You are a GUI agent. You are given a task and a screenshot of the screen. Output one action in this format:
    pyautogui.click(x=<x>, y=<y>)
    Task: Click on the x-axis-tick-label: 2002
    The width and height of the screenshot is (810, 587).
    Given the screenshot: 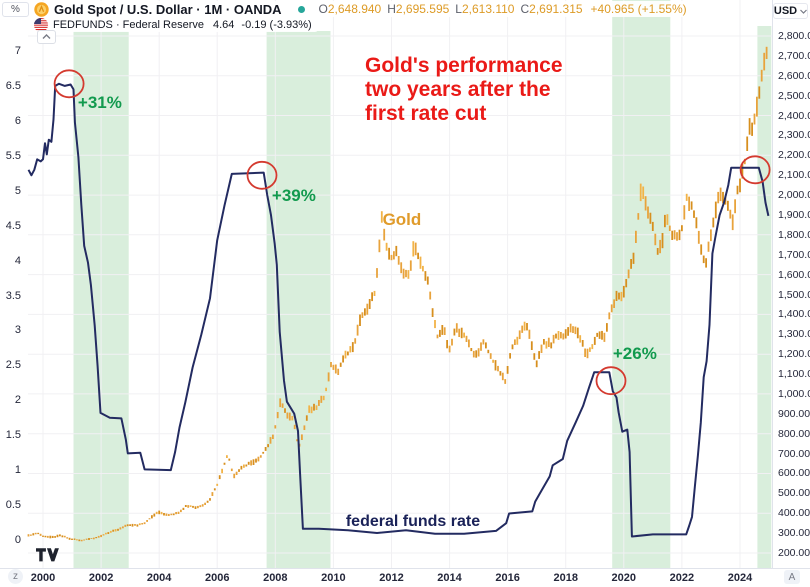 What is the action you would take?
    pyautogui.click(x=101, y=578)
    